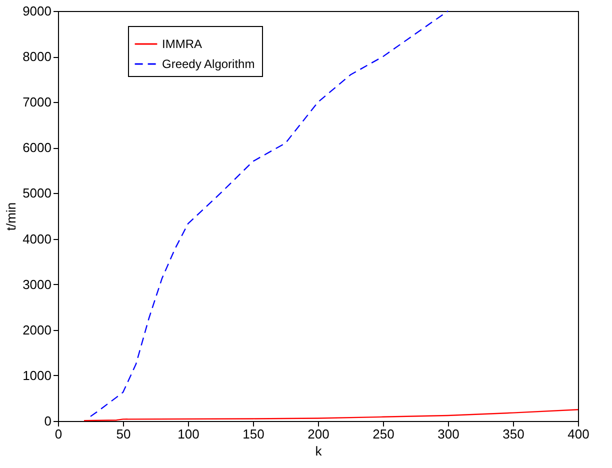 The height and width of the screenshot is (468, 612). I want to click on x-tick-label: 350, so click(513, 434).